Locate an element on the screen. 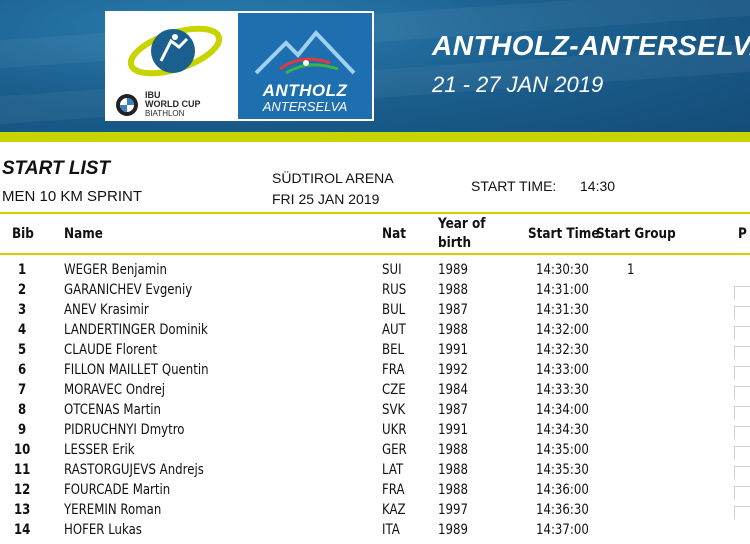  antholz-logo-sub: ANTERSELVA is located at coordinates (305, 106).